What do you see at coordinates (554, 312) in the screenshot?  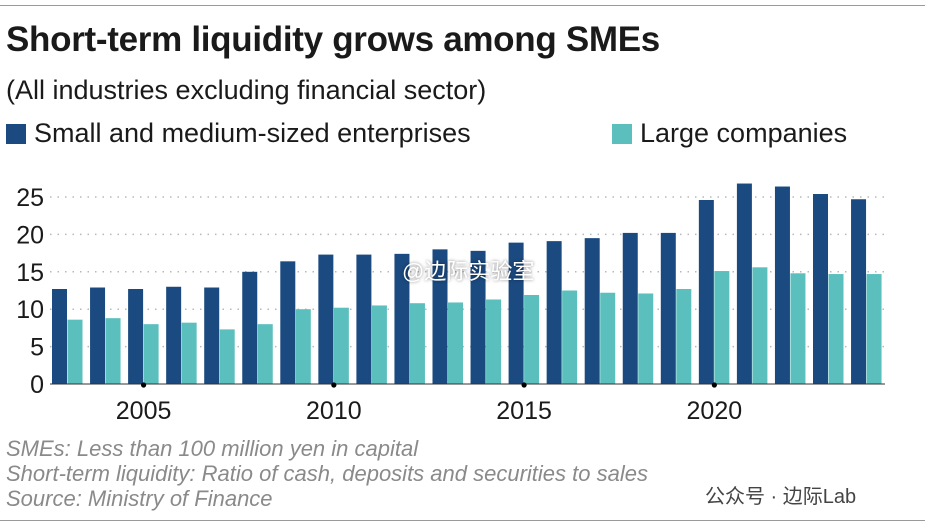 I see `bar-smes-2016` at bounding box center [554, 312].